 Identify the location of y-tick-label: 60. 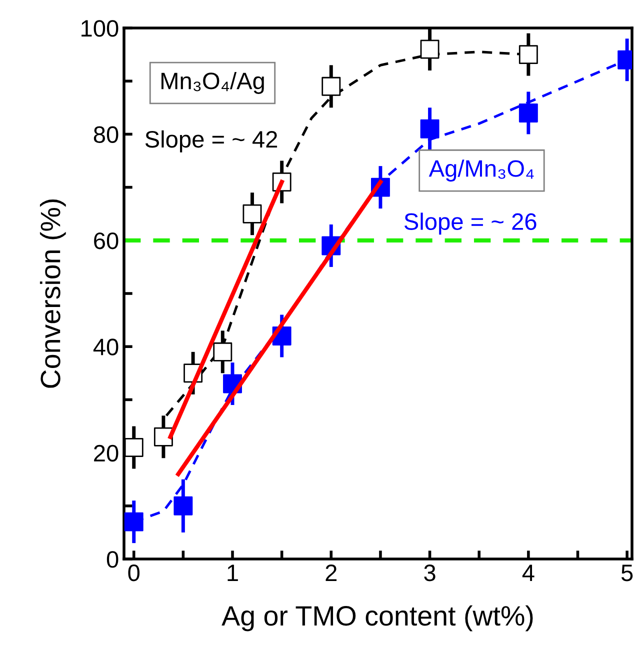
(106, 241).